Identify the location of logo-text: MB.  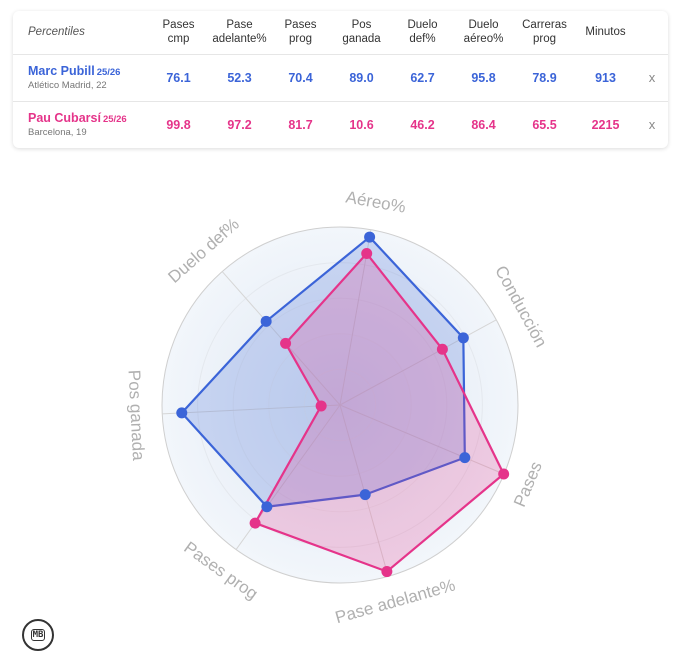
(38, 635).